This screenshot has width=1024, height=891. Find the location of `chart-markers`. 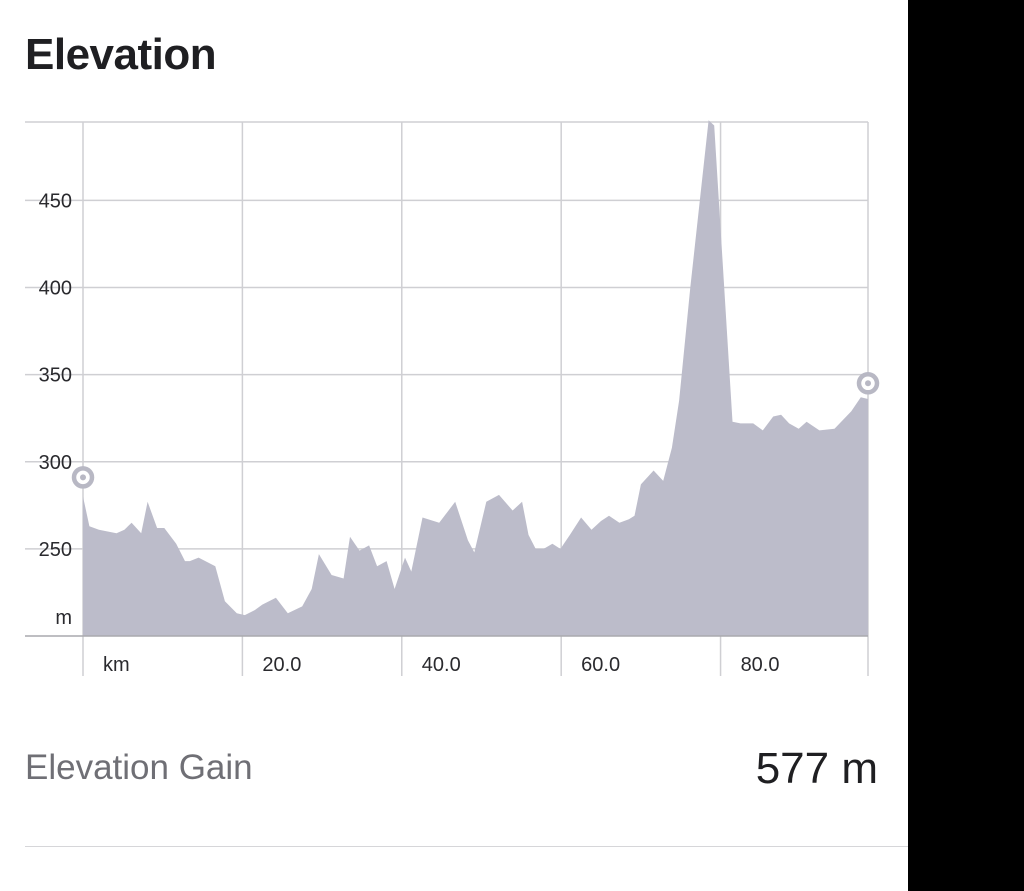

chart-markers is located at coordinates (475, 430).